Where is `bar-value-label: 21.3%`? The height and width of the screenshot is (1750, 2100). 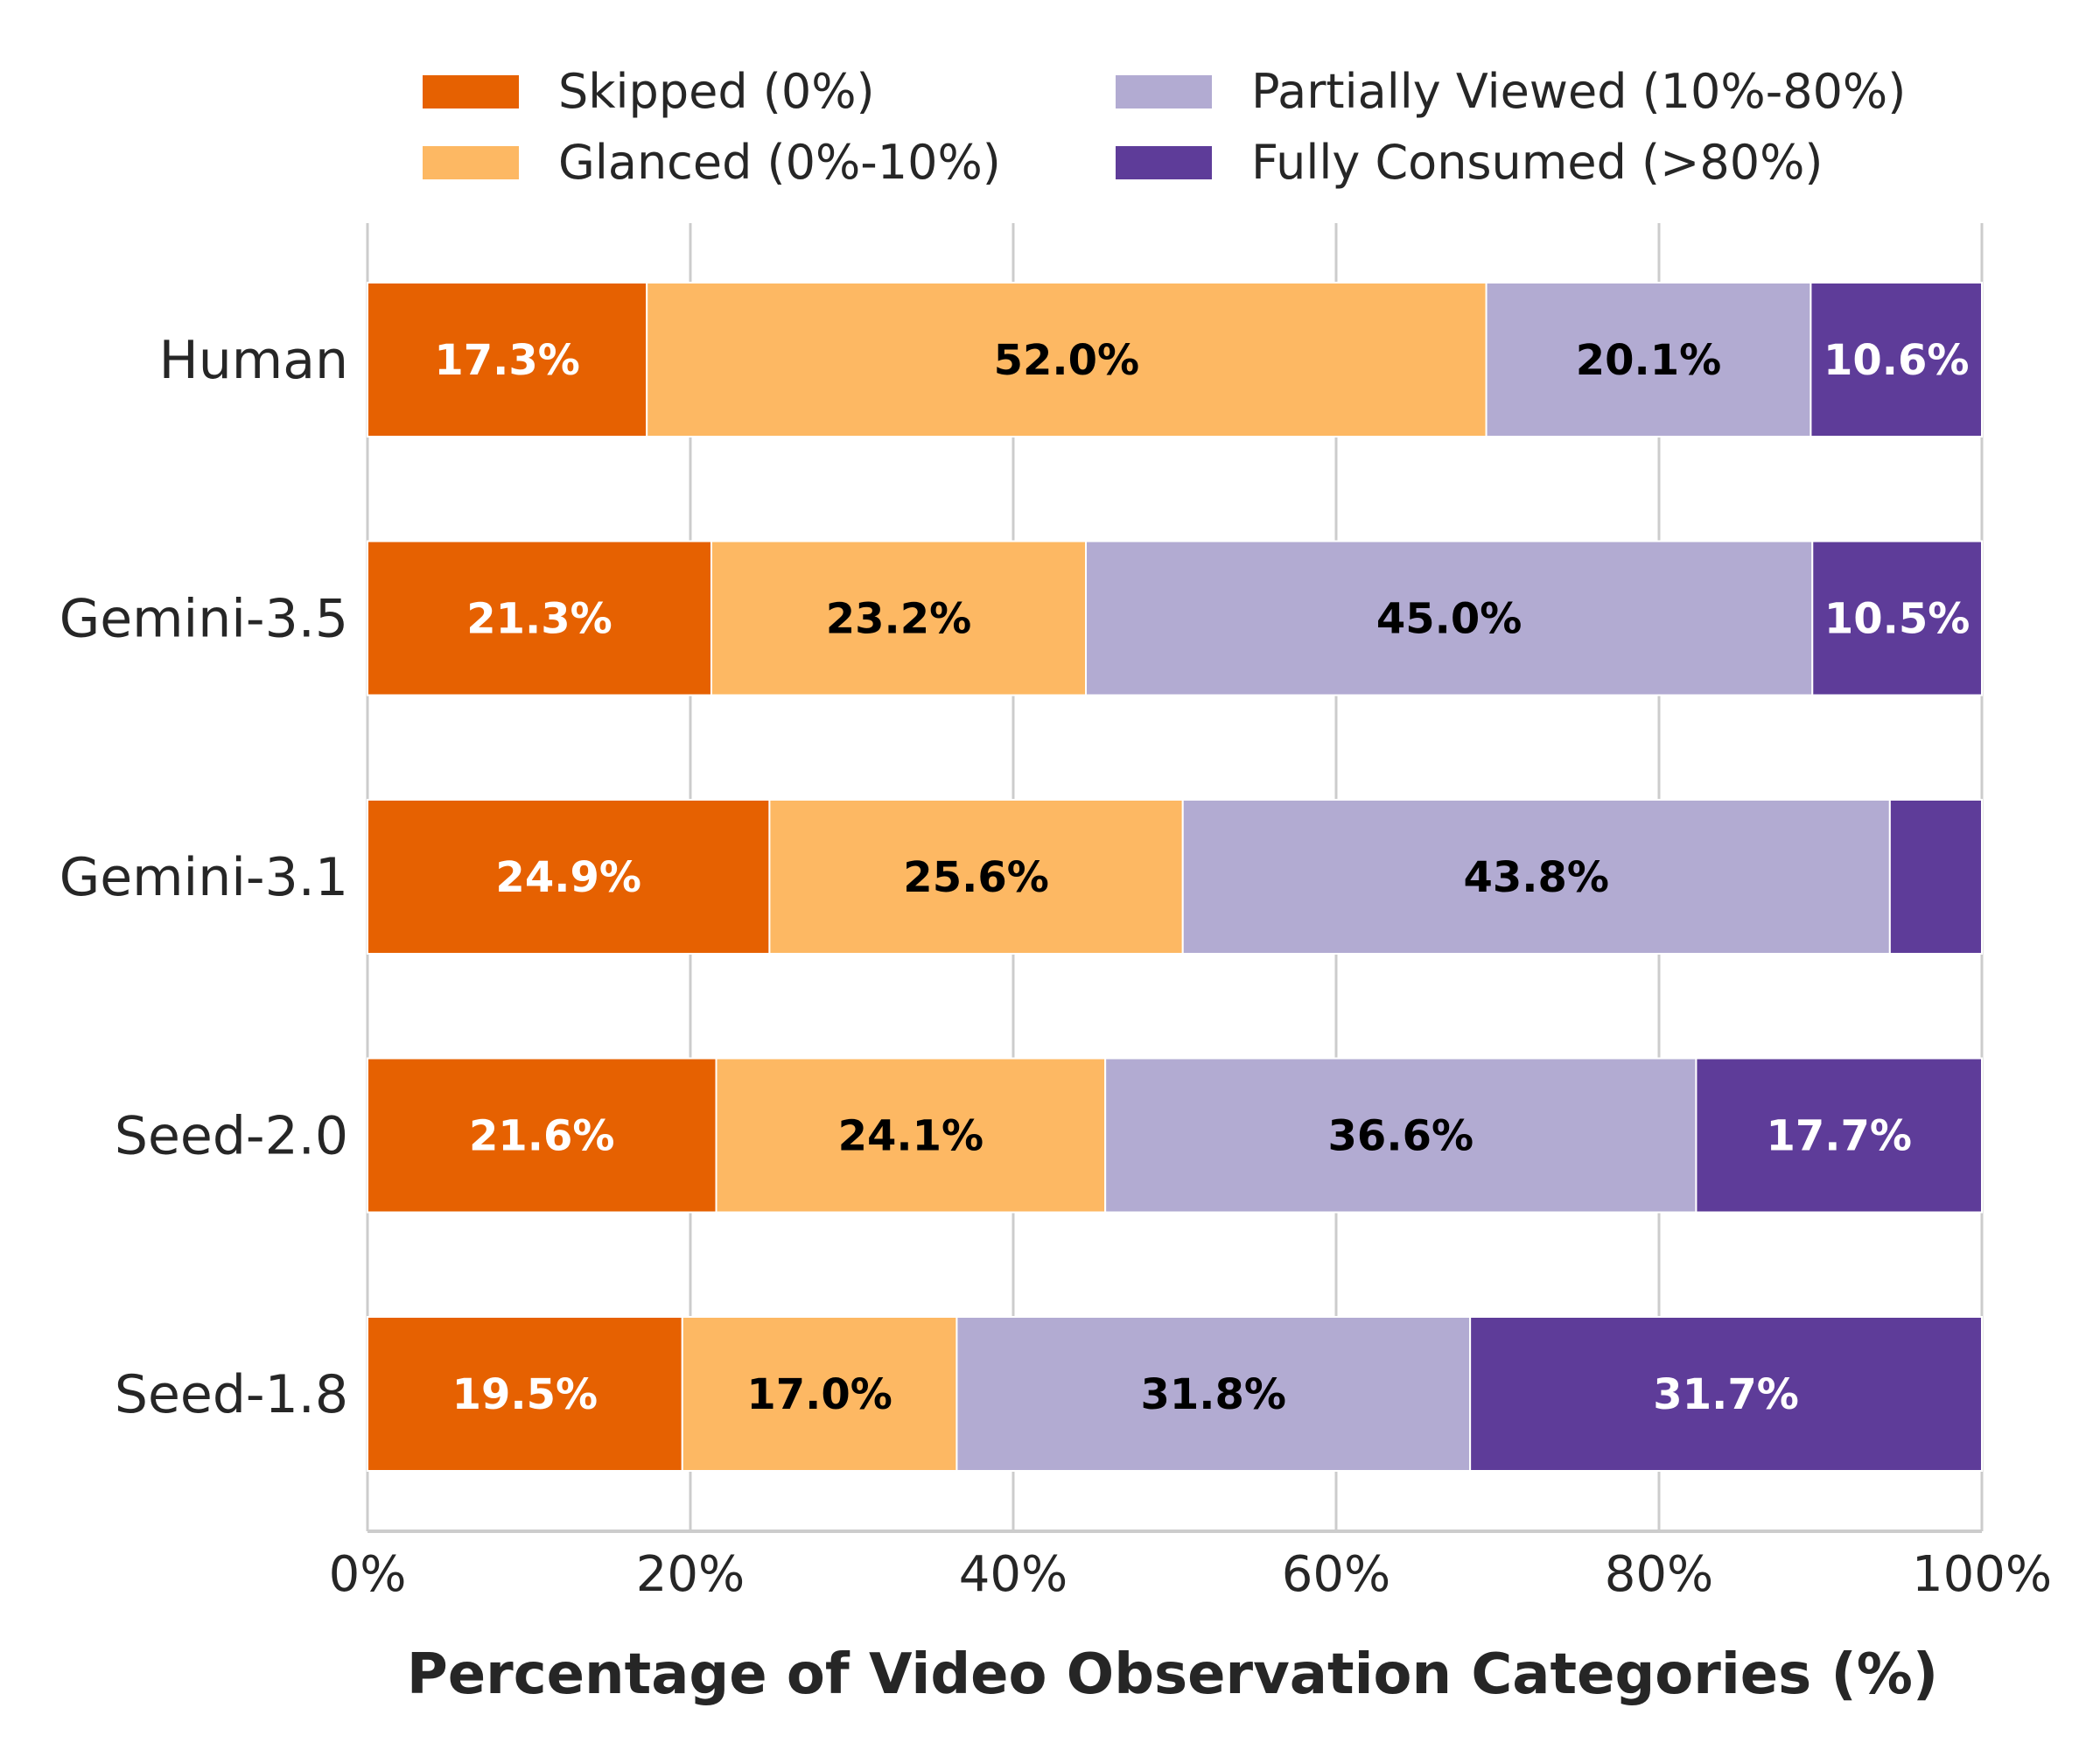 bar-value-label: 21.3% is located at coordinates (539, 619).